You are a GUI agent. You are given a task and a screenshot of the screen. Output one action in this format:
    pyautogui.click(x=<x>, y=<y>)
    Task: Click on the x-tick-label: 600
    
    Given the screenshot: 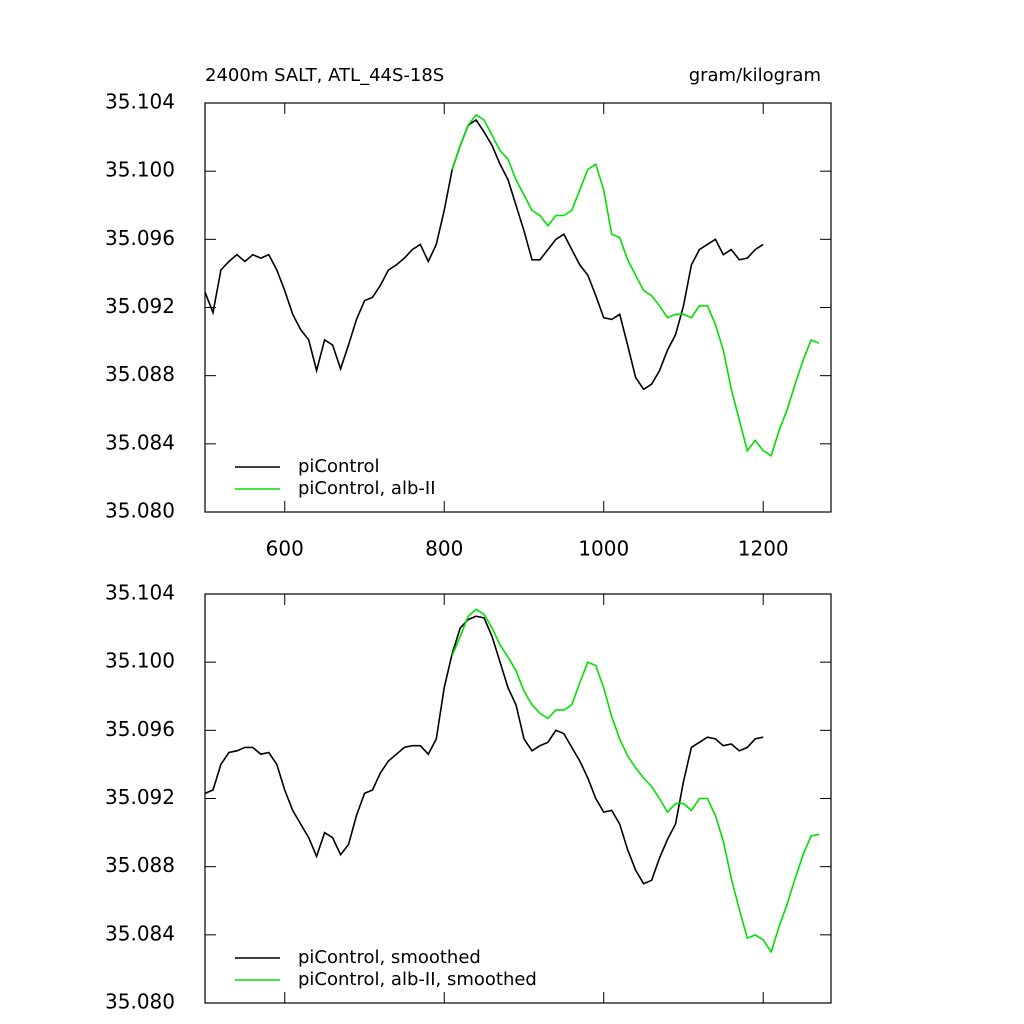 What is the action you would take?
    pyautogui.click(x=285, y=549)
    